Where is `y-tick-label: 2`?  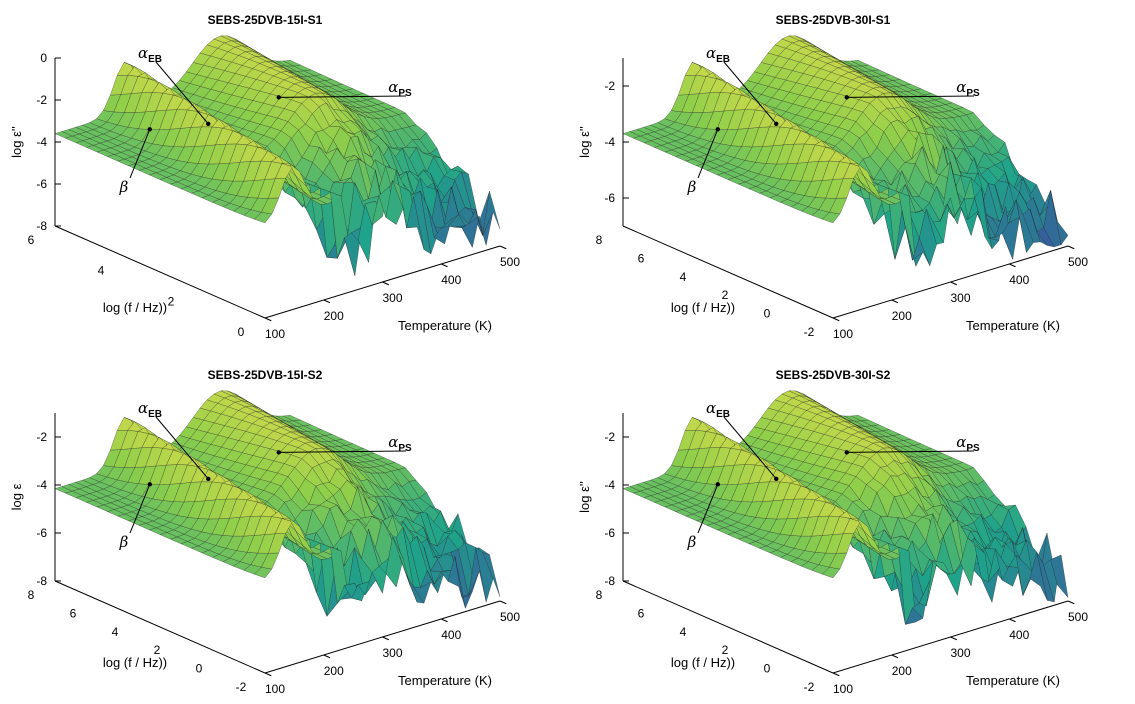 y-tick-label: 2 is located at coordinates (725, 295).